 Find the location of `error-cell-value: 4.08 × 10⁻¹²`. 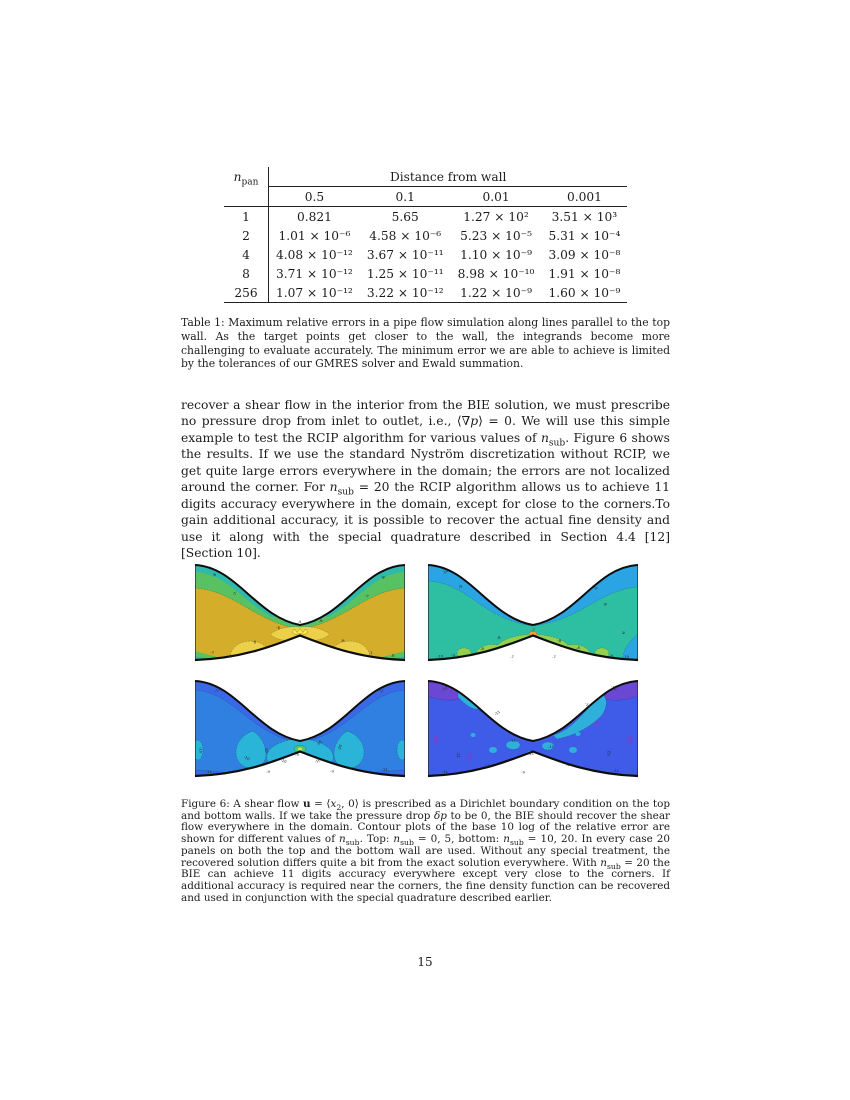

error-cell-value: 4.08 × 10⁻¹² is located at coordinates (314, 254).